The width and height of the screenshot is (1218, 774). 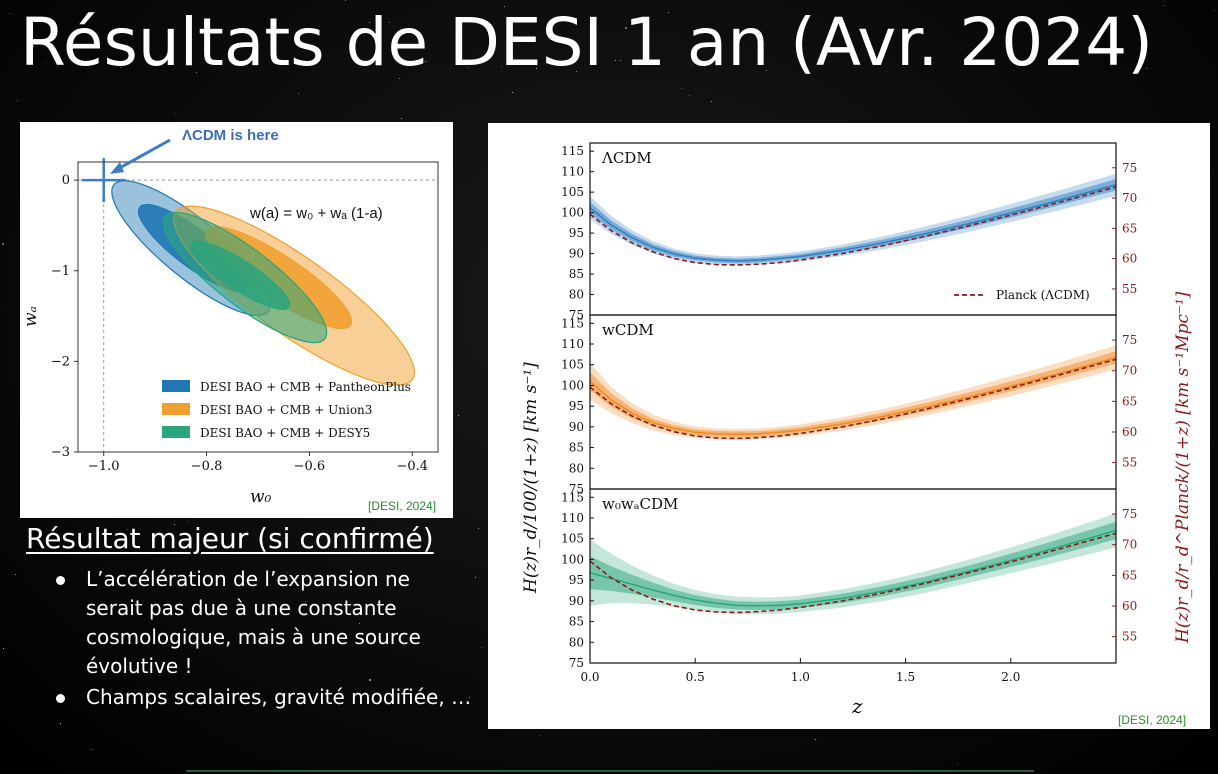 I want to click on x-tick-label: −0.8, so click(x=207, y=466).